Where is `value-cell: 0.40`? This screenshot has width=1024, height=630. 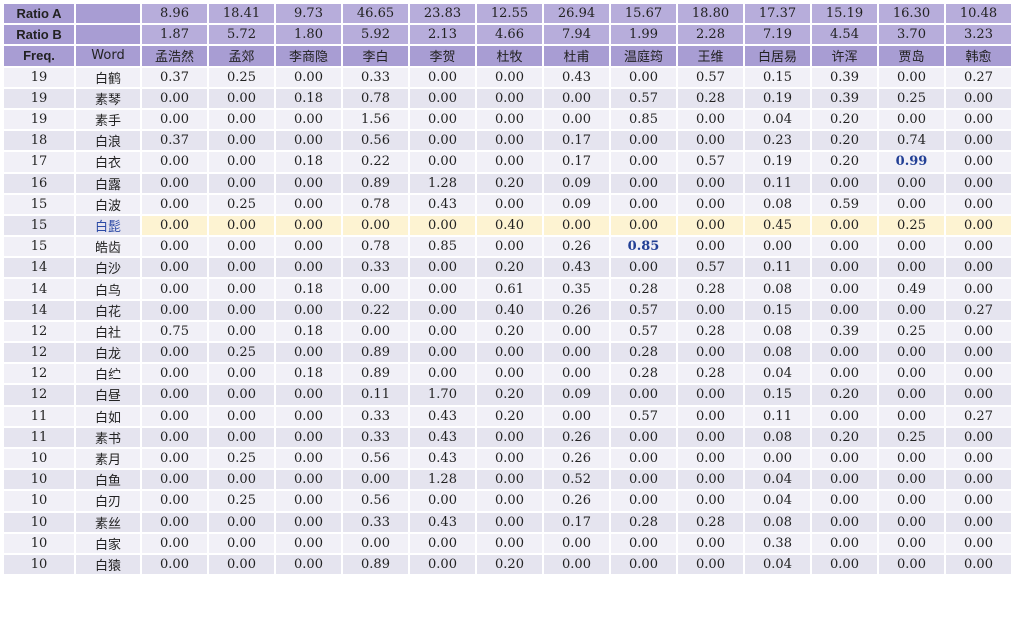 value-cell: 0.40 is located at coordinates (509, 225).